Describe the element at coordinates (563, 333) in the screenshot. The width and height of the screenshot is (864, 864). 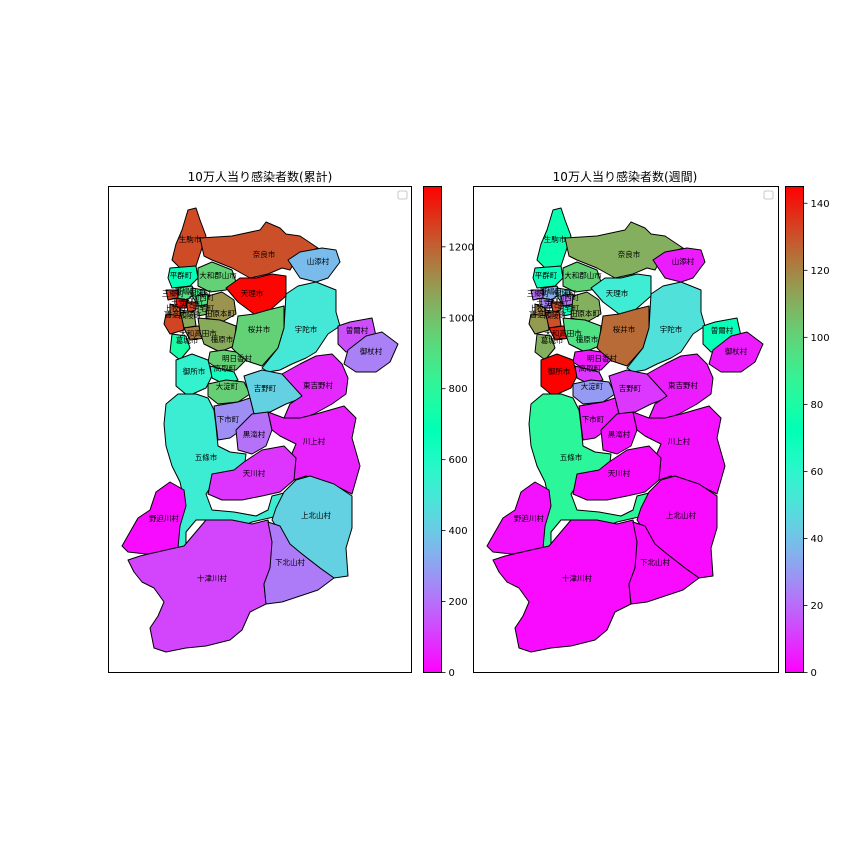
I see `weekly-region-label: 大和高田市` at that location.